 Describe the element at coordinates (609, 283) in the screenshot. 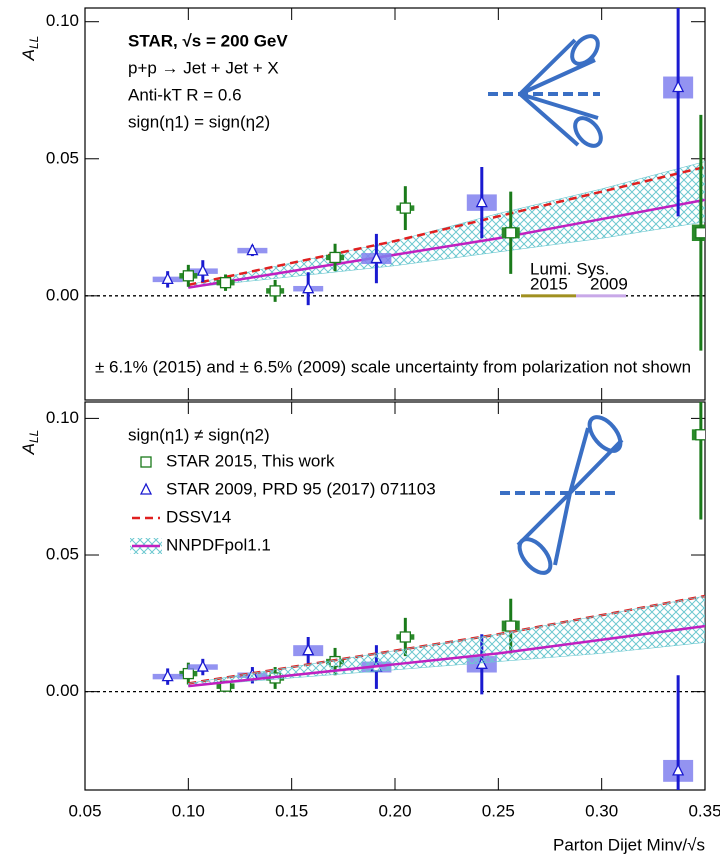

I see `lumi-year: 2009` at that location.